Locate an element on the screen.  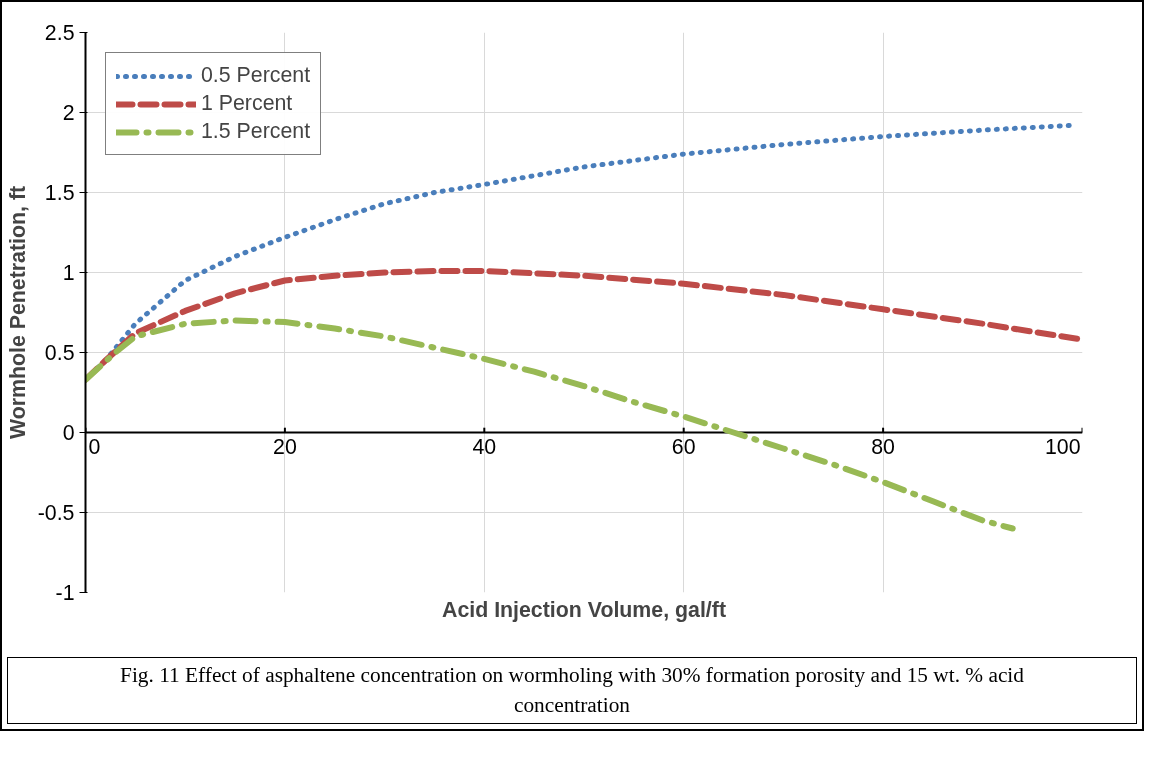
y-axis-title: Wormhole Penetration, ft is located at coordinates (17, 312).